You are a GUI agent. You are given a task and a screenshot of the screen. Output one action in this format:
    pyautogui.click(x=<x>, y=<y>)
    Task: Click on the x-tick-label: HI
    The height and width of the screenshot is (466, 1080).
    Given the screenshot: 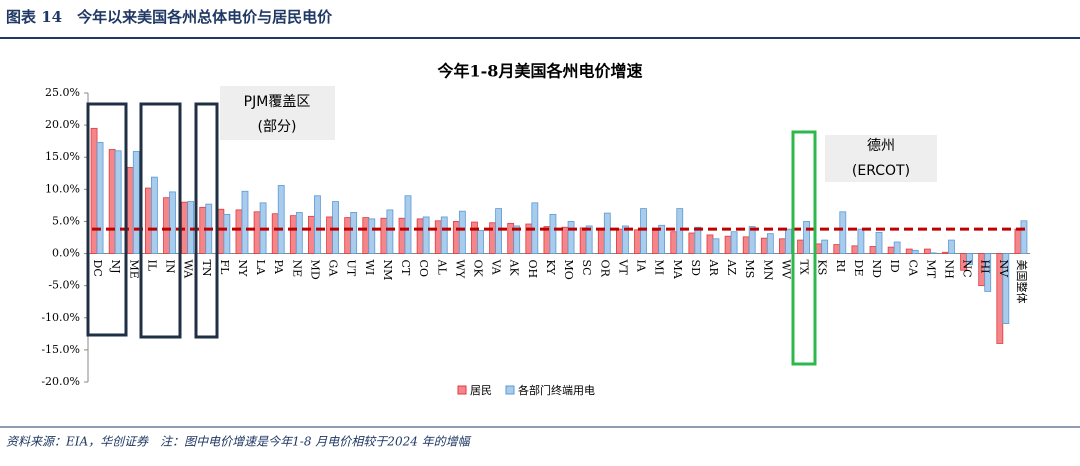 What is the action you would take?
    pyautogui.click(x=985, y=267)
    